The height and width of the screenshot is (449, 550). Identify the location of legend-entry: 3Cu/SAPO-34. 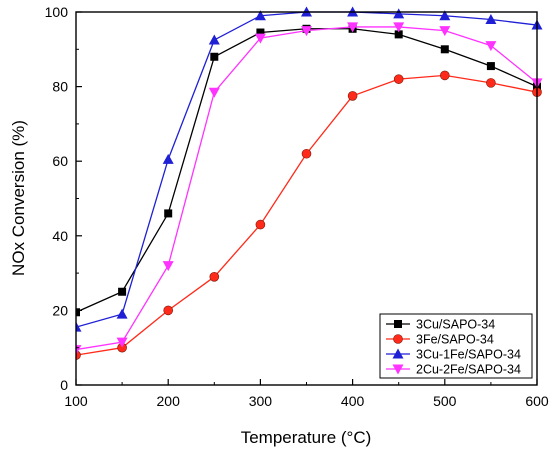
(440, 325).